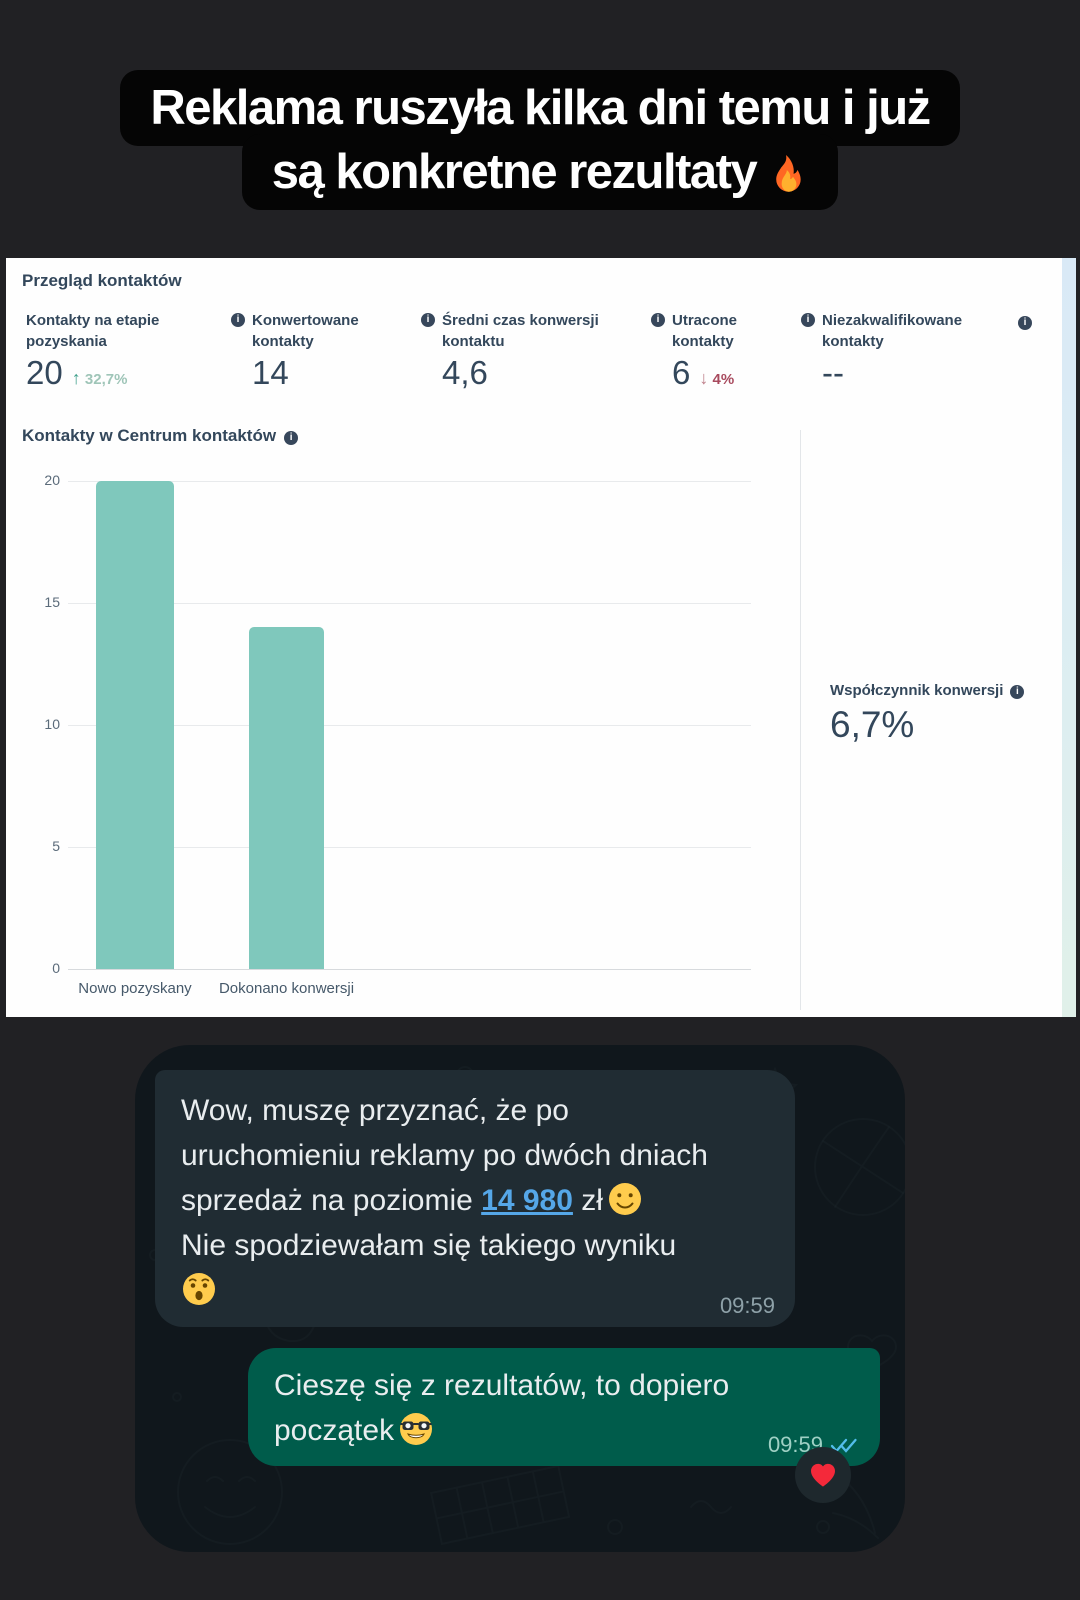 The image size is (1080, 1600). Describe the element at coordinates (587, 1200) in the screenshot. I see `message-text: zł` at that location.